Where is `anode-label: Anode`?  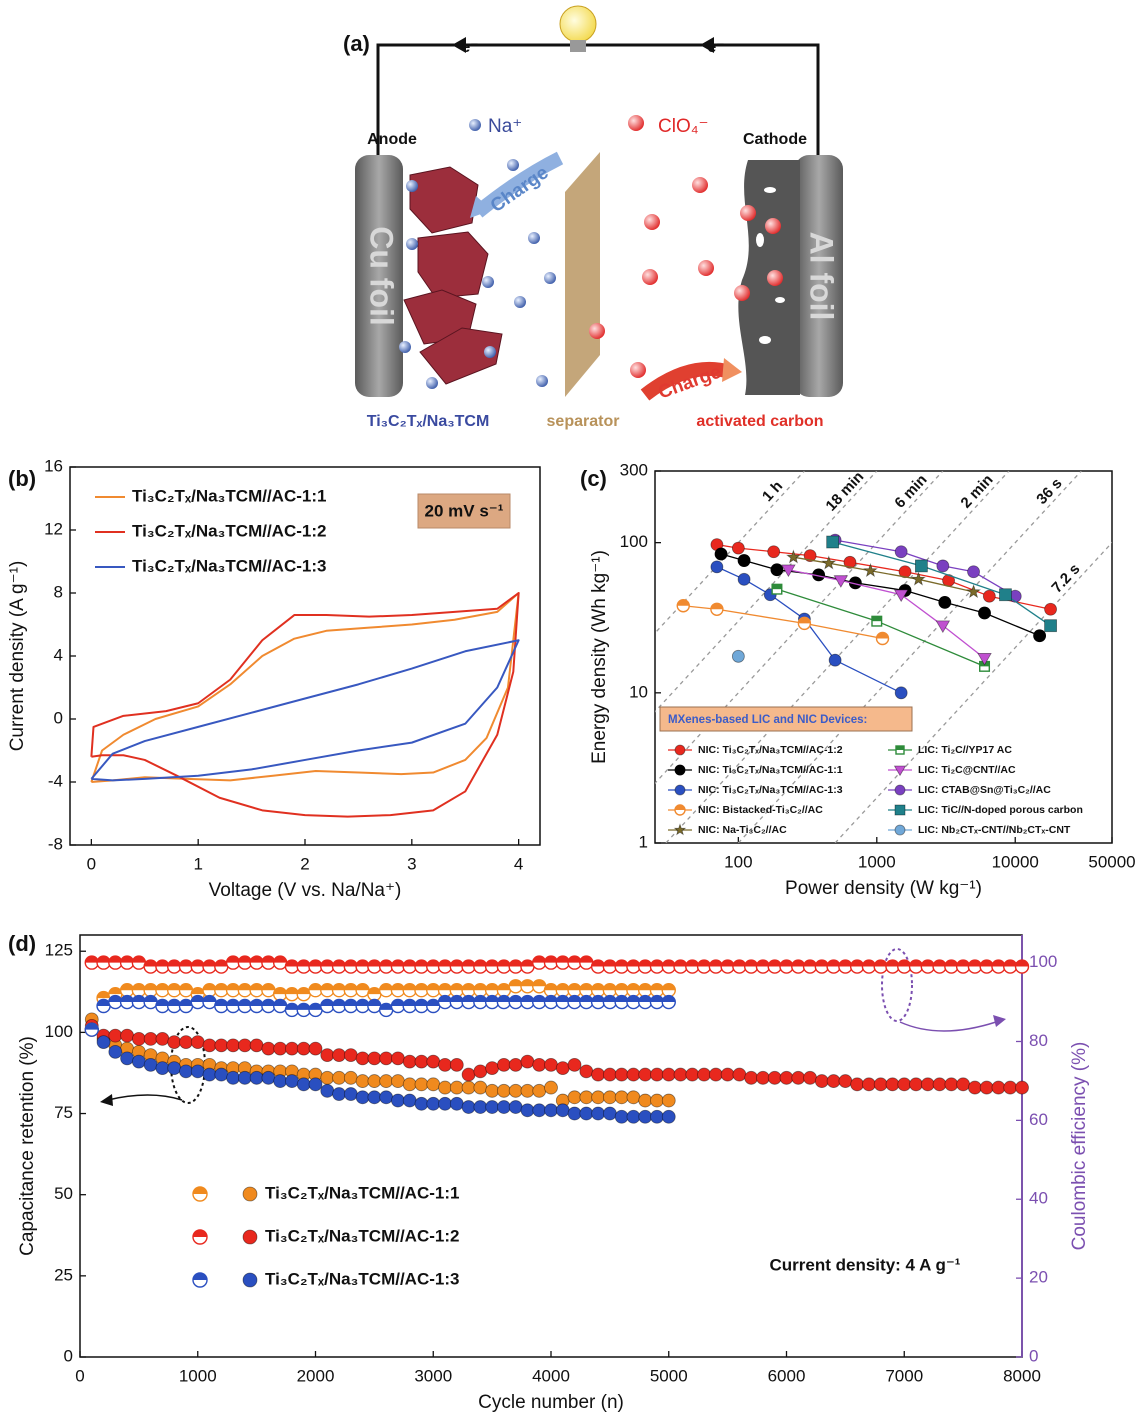 anode-label: Anode is located at coordinates (392, 139).